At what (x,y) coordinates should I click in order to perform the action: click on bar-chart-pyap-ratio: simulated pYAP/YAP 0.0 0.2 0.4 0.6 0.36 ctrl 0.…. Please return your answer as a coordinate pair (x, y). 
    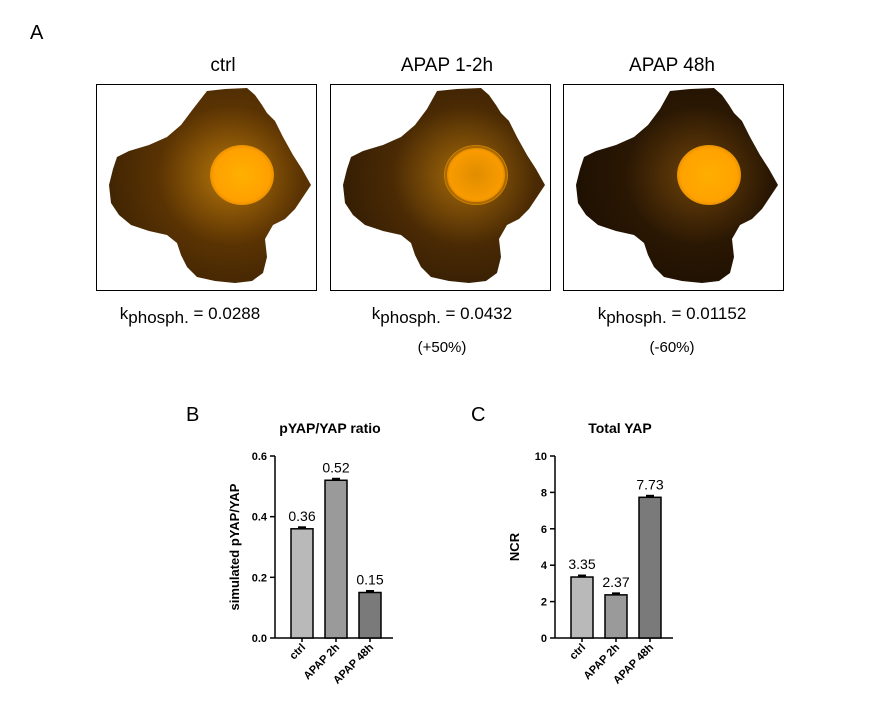
    Looking at the image, I should click on (310, 569).